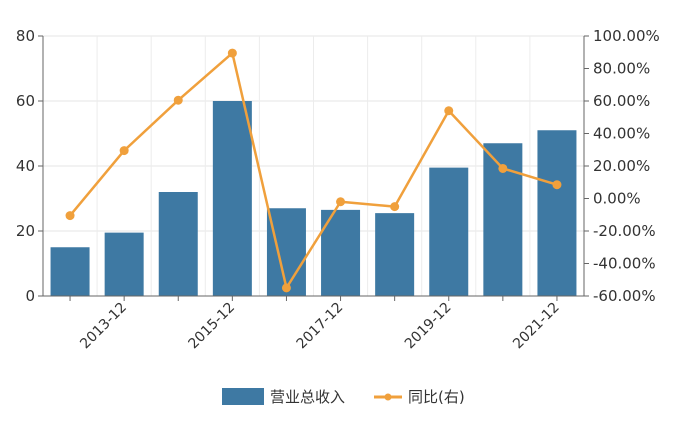  What do you see at coordinates (211, 326) in the screenshot?
I see `x-tick-label: 2015-12` at bounding box center [211, 326].